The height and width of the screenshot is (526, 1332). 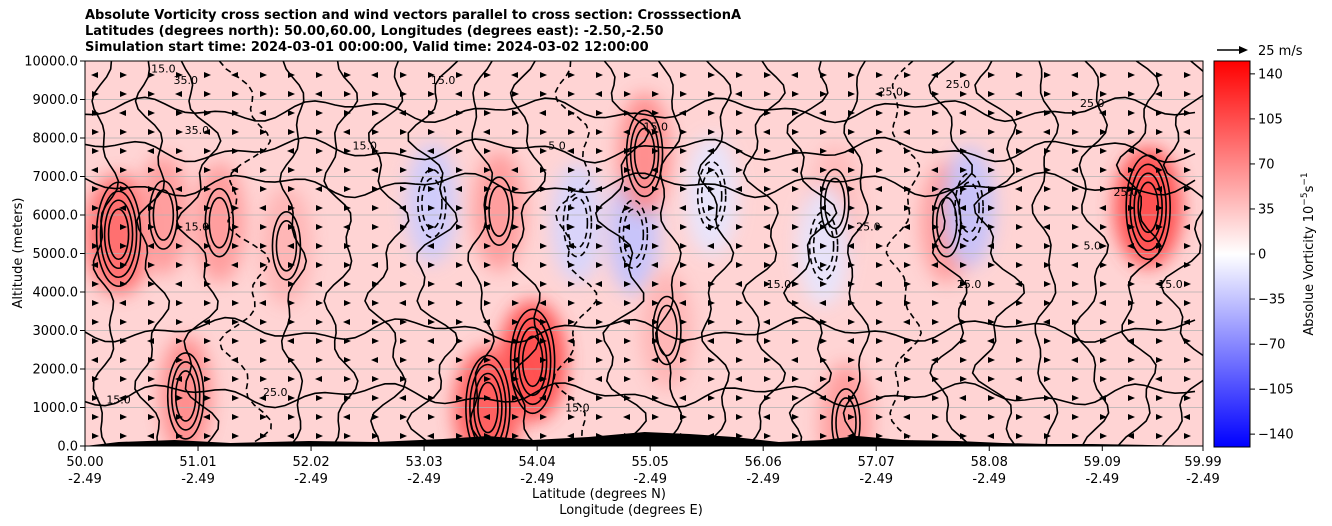 I want to click on x-tick-label-lat: 59.09, so click(x=1102, y=462).